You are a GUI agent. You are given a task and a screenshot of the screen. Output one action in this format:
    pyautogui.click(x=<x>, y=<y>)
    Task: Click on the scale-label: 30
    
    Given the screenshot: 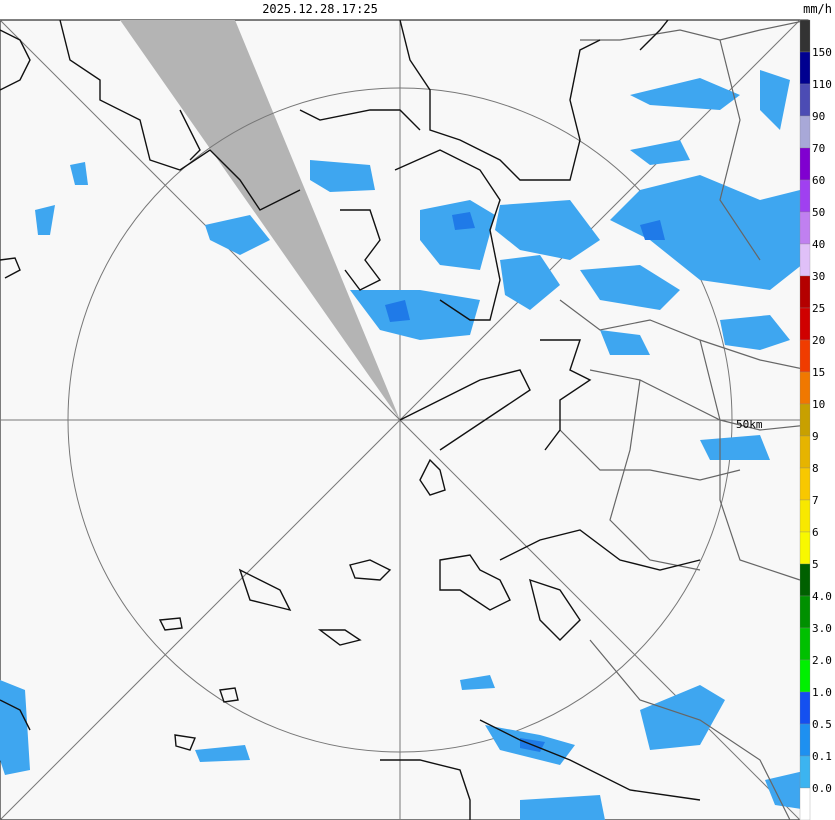 What is the action you would take?
    pyautogui.click(x=818, y=276)
    